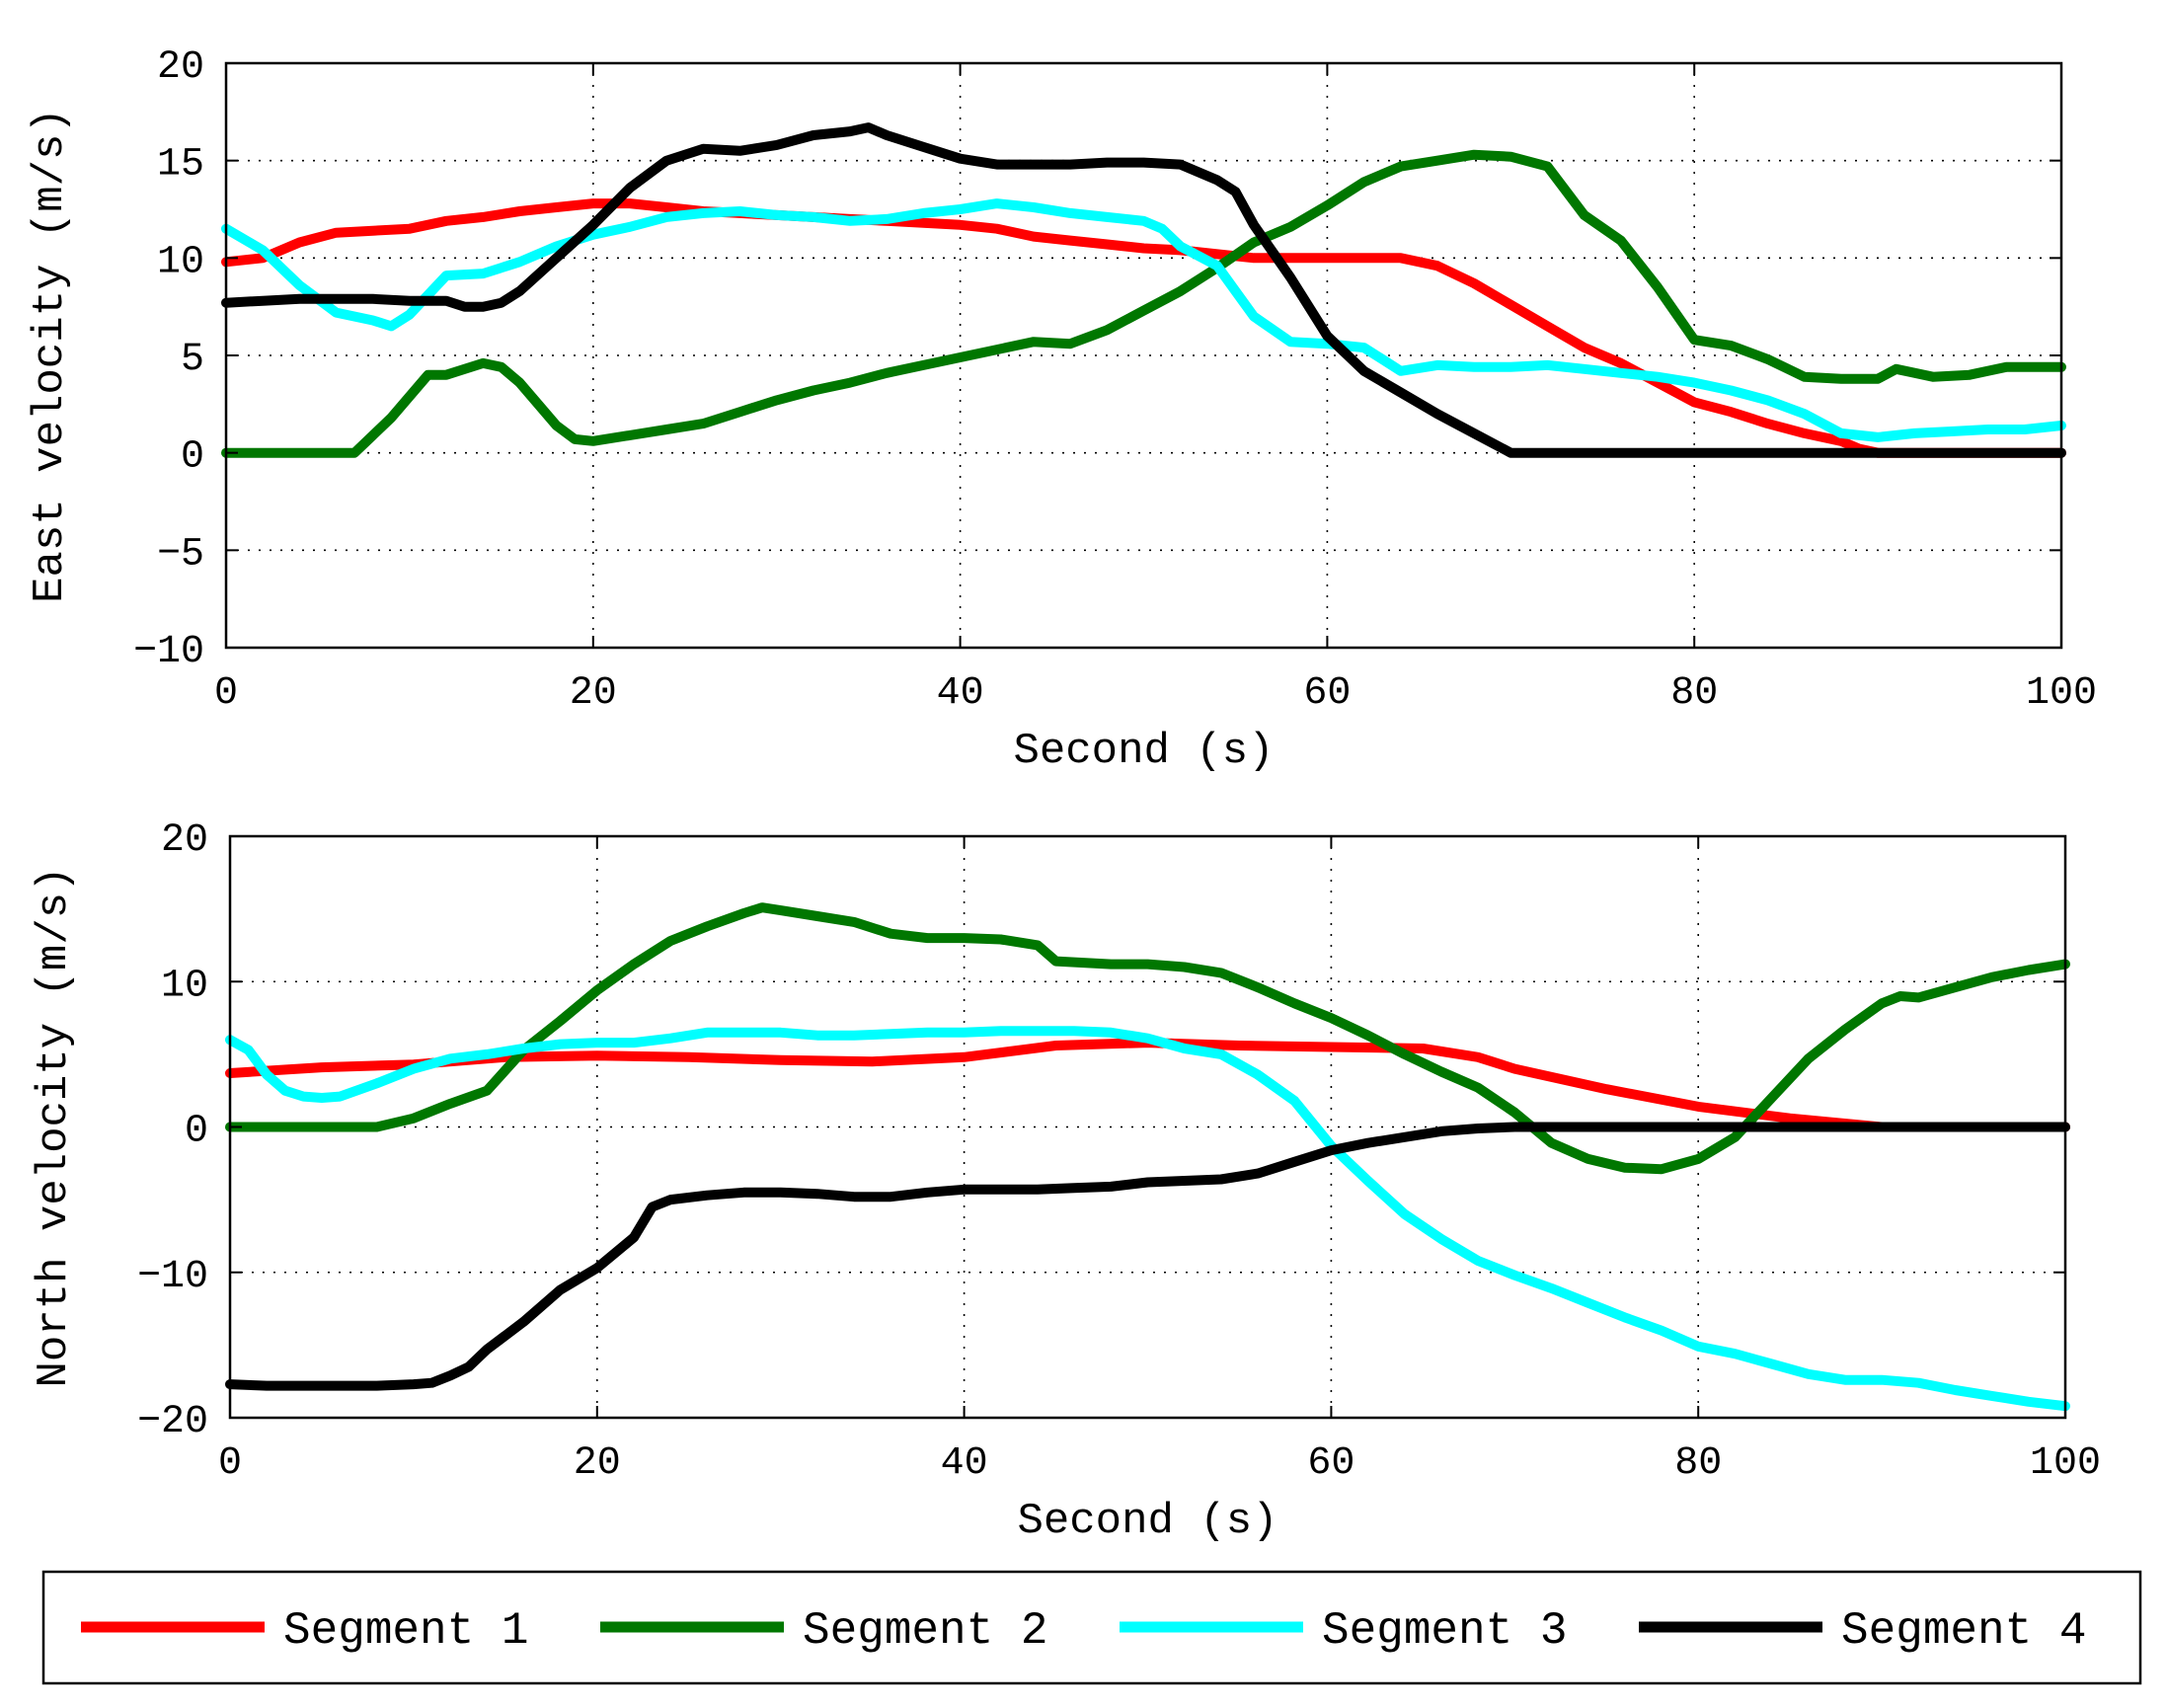  Describe the element at coordinates (196, 1132) in the screenshot. I see `north-y-tick-label-0: 0` at that location.